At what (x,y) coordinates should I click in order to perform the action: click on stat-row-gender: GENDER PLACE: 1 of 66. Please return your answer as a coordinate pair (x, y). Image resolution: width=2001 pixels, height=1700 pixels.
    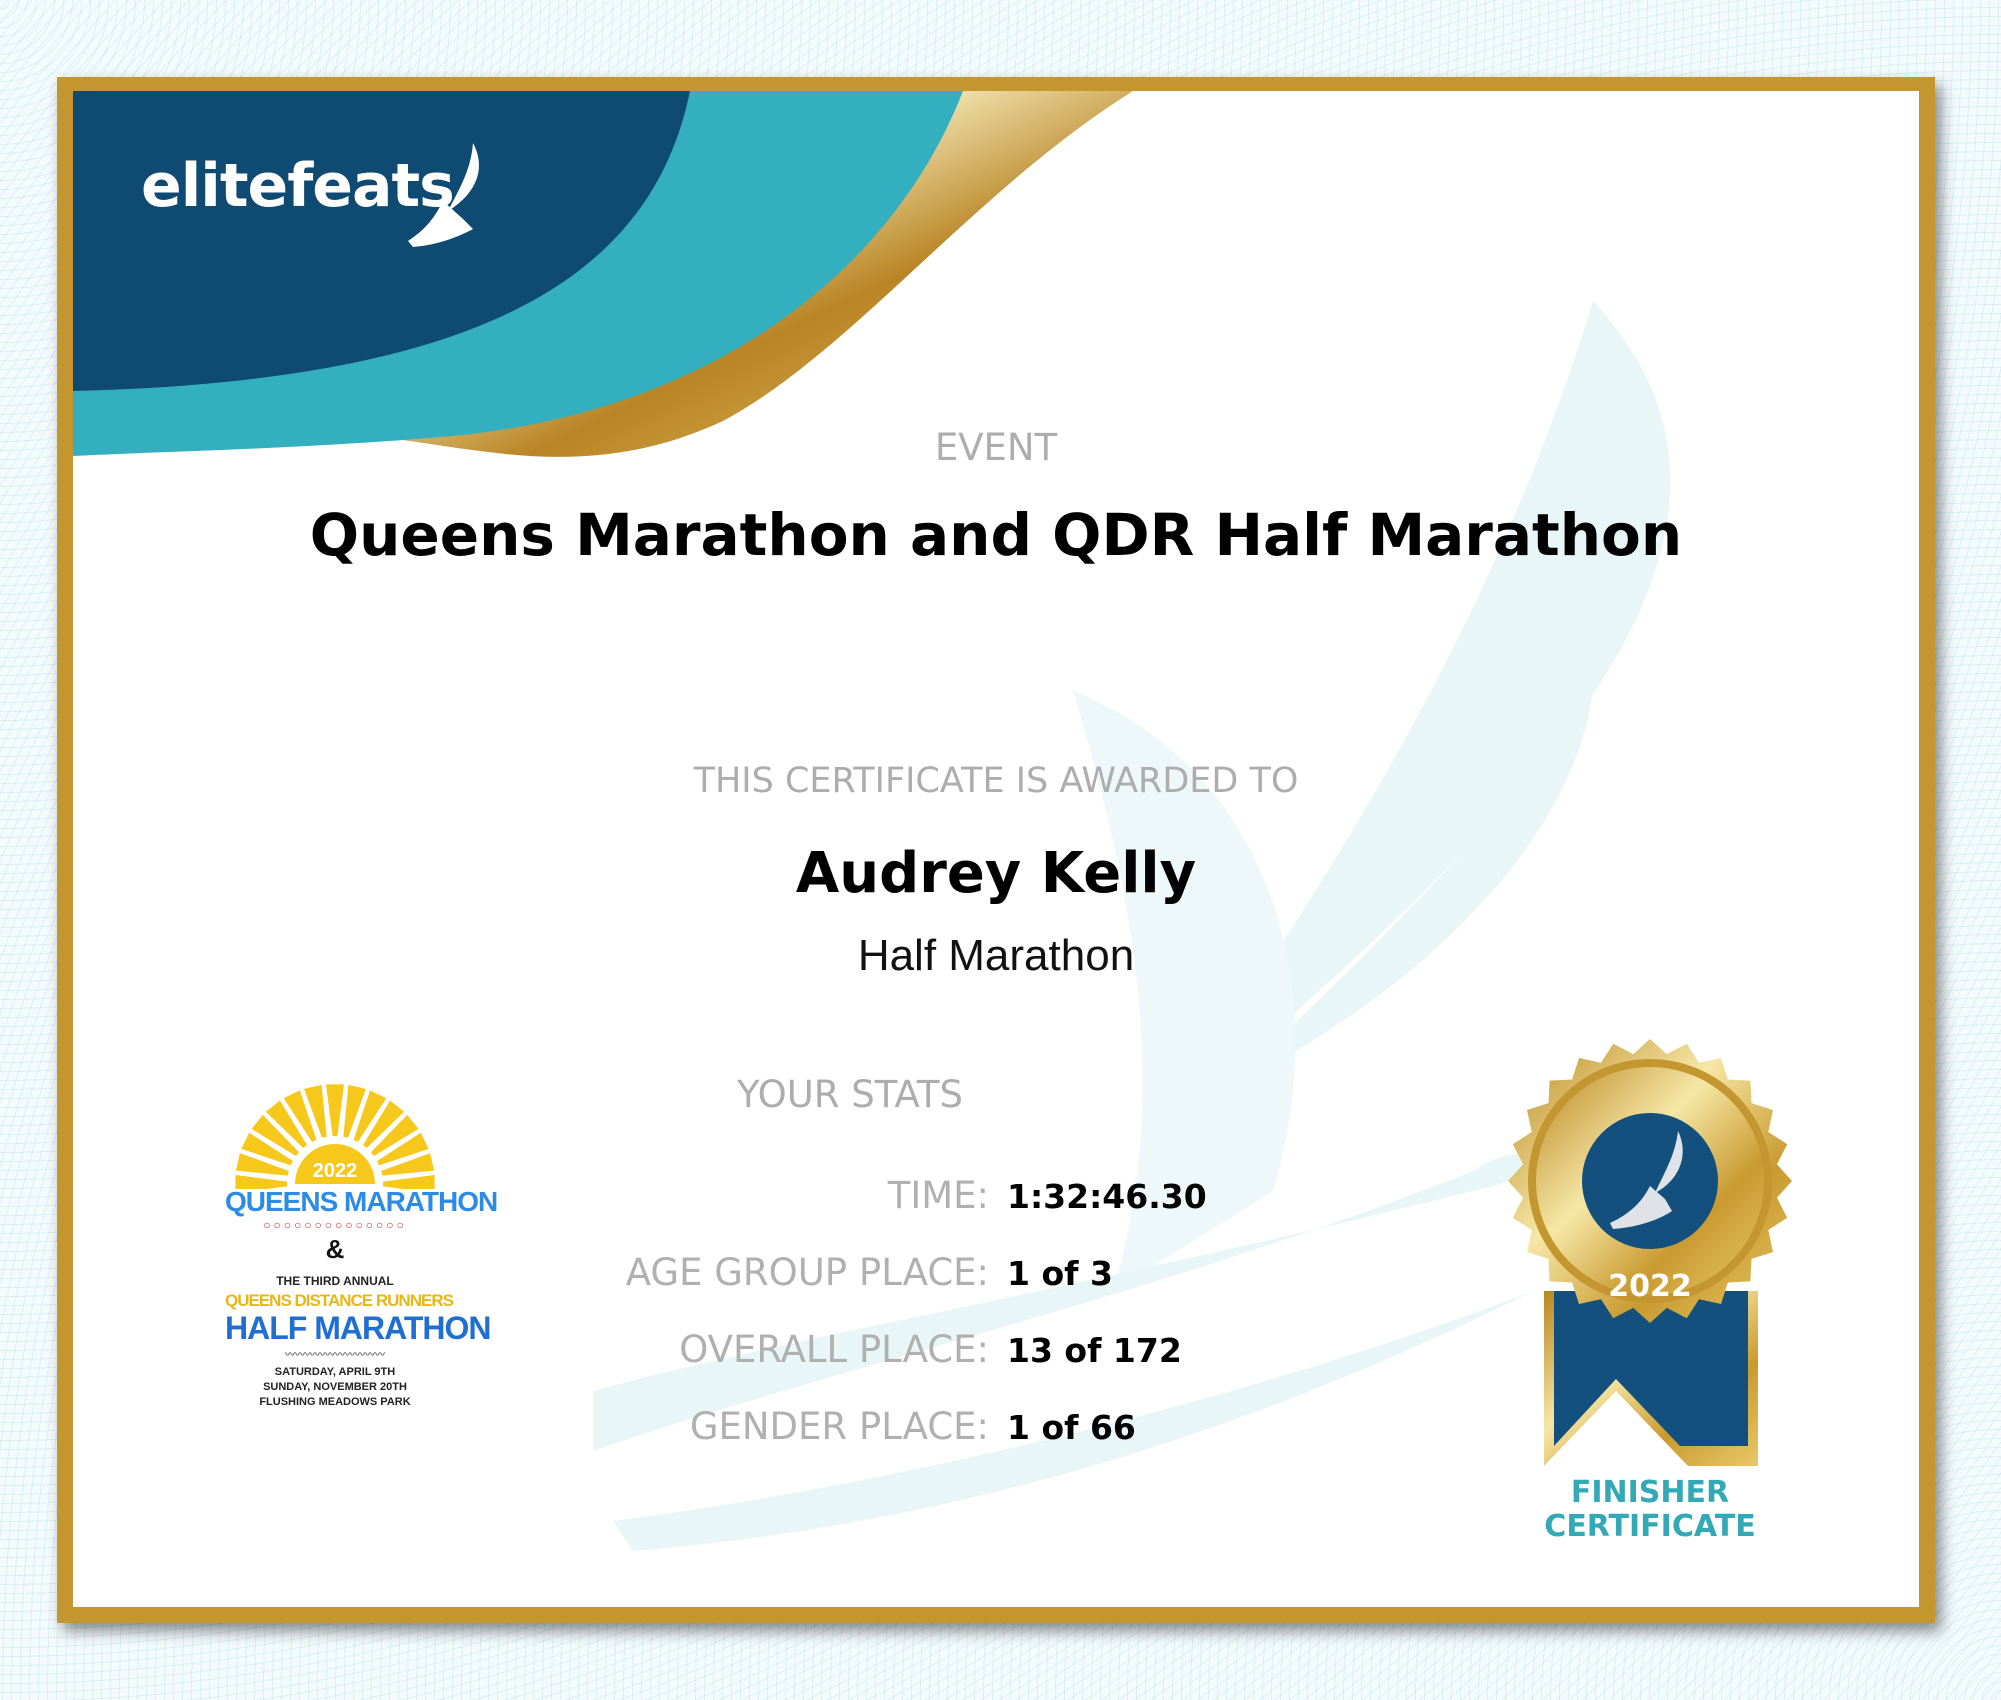
    Looking at the image, I should click on (996, 1435).